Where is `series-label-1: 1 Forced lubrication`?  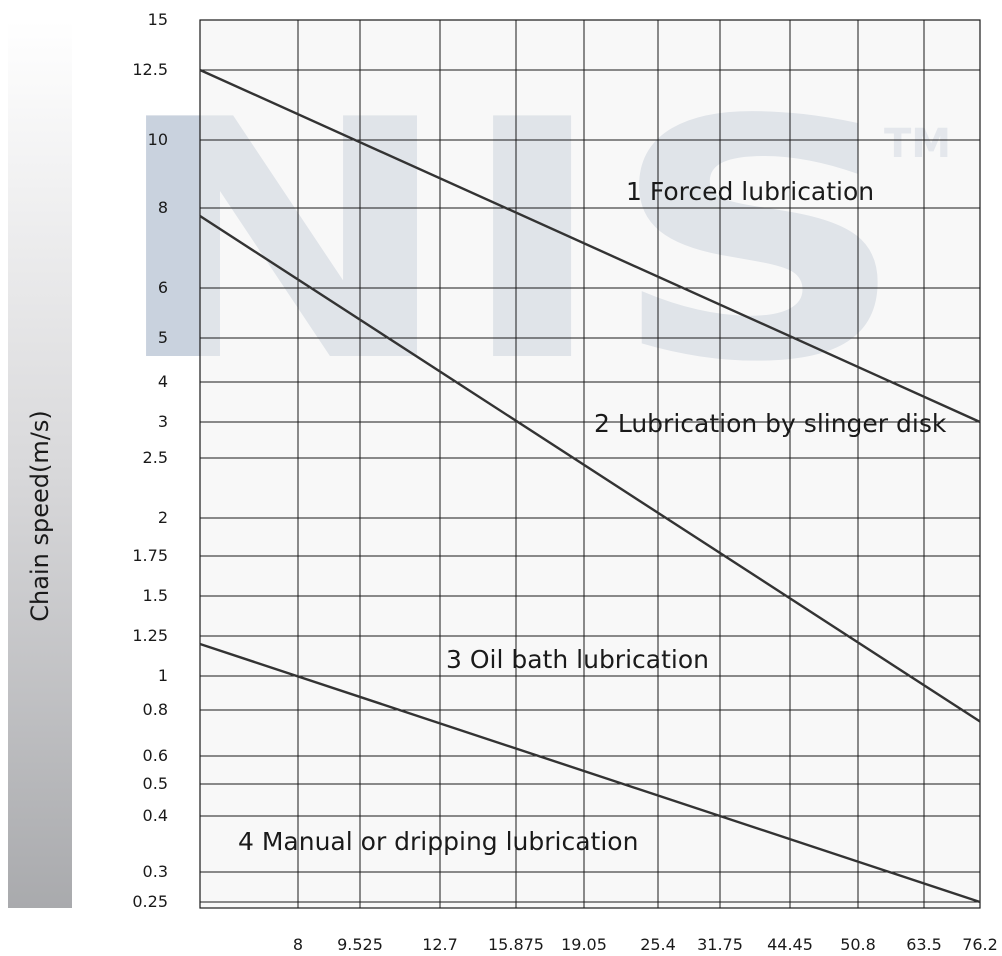 series-label-1: 1 Forced lubrication is located at coordinates (750, 191).